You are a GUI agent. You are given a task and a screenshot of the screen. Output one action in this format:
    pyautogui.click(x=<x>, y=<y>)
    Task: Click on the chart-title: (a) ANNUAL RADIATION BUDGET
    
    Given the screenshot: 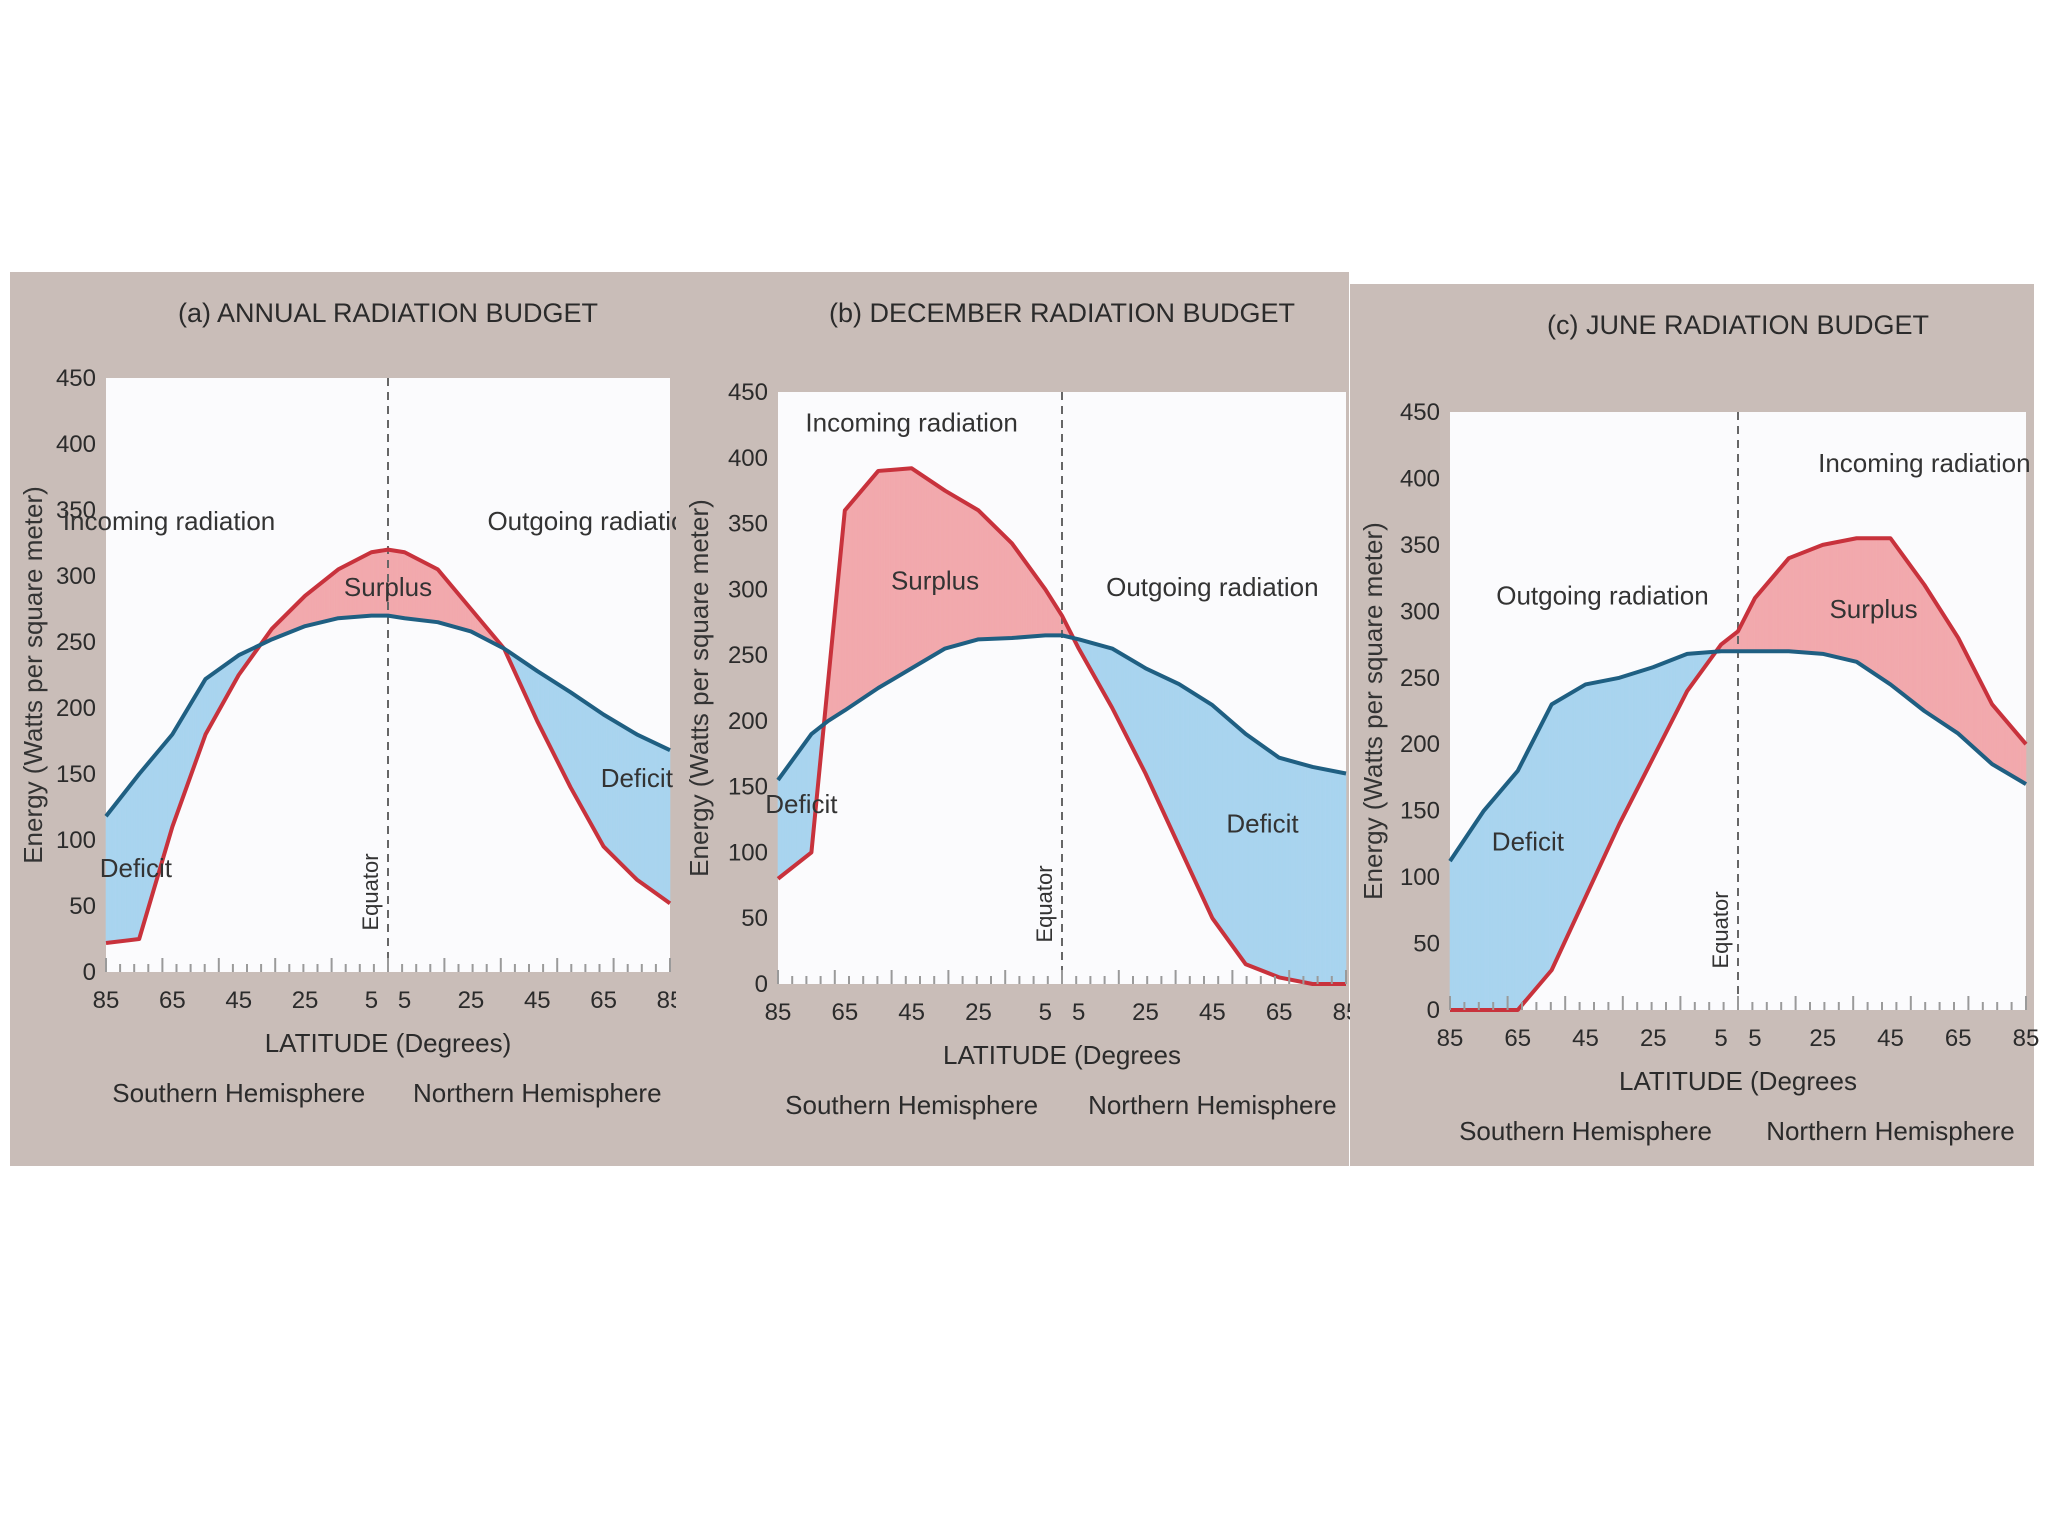 What is the action you would take?
    pyautogui.click(x=388, y=313)
    